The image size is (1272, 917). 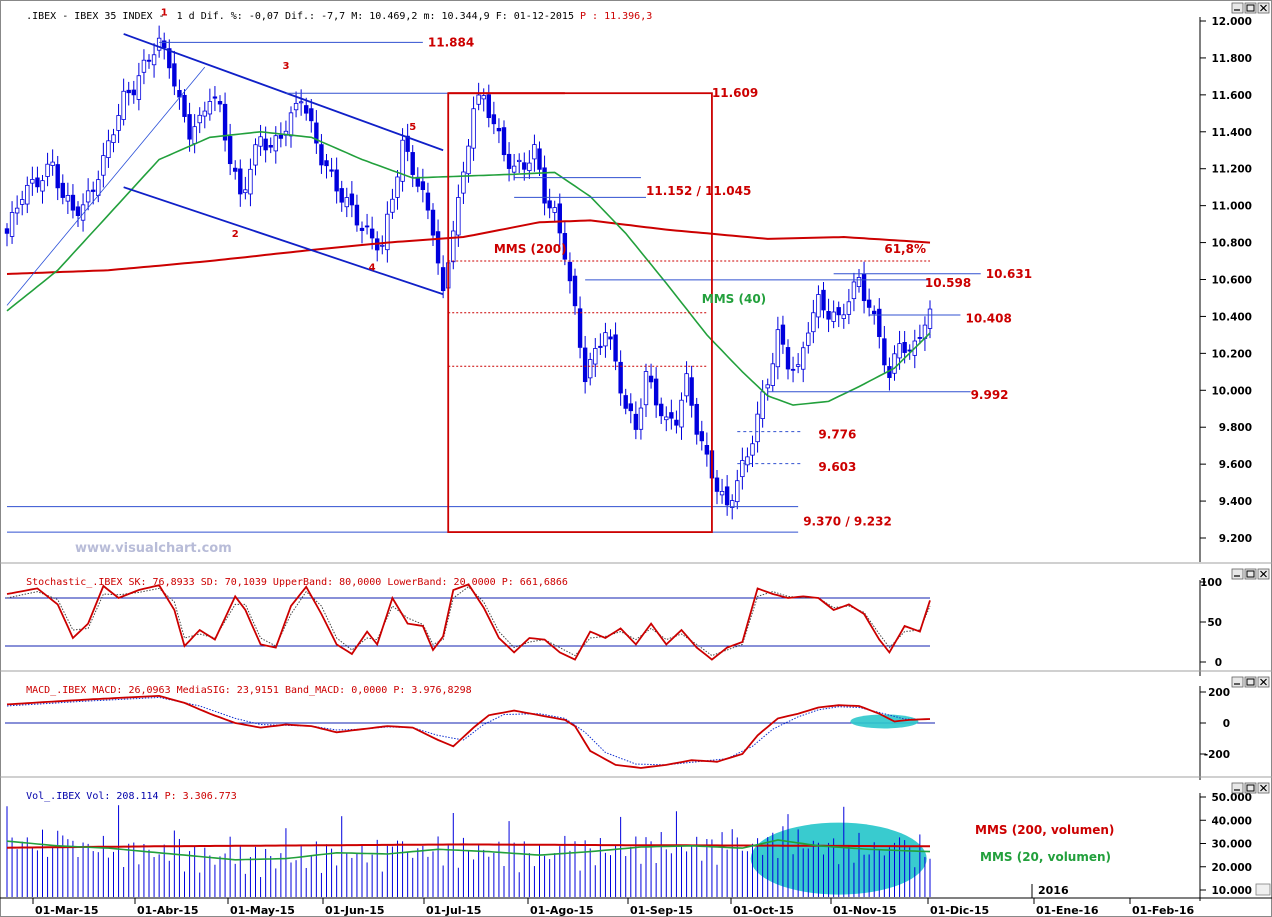 What do you see at coordinates (468, 247) in the screenshot?
I see `mms200-line` at bounding box center [468, 247].